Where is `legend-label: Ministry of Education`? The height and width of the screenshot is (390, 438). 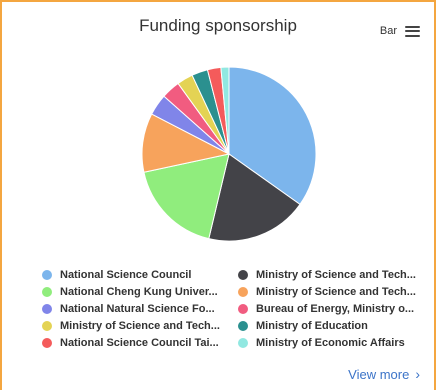 legend-label: Ministry of Education is located at coordinates (312, 325).